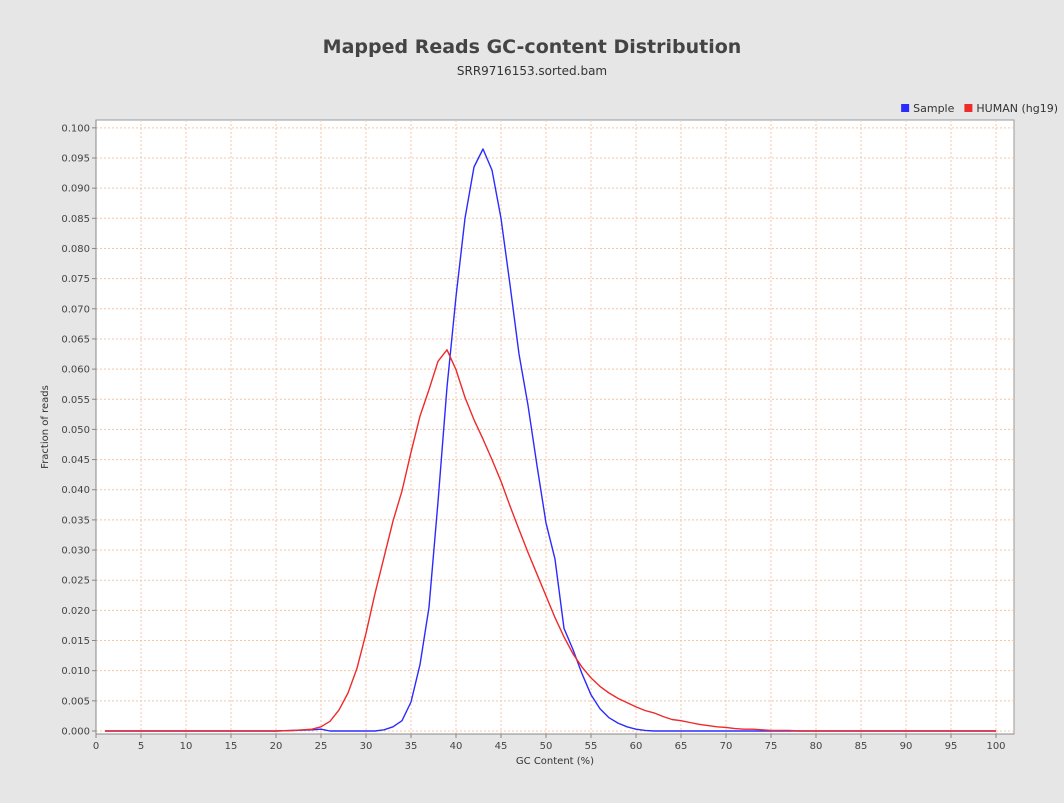  I want to click on y-tick-label: 0.010, so click(75, 671).